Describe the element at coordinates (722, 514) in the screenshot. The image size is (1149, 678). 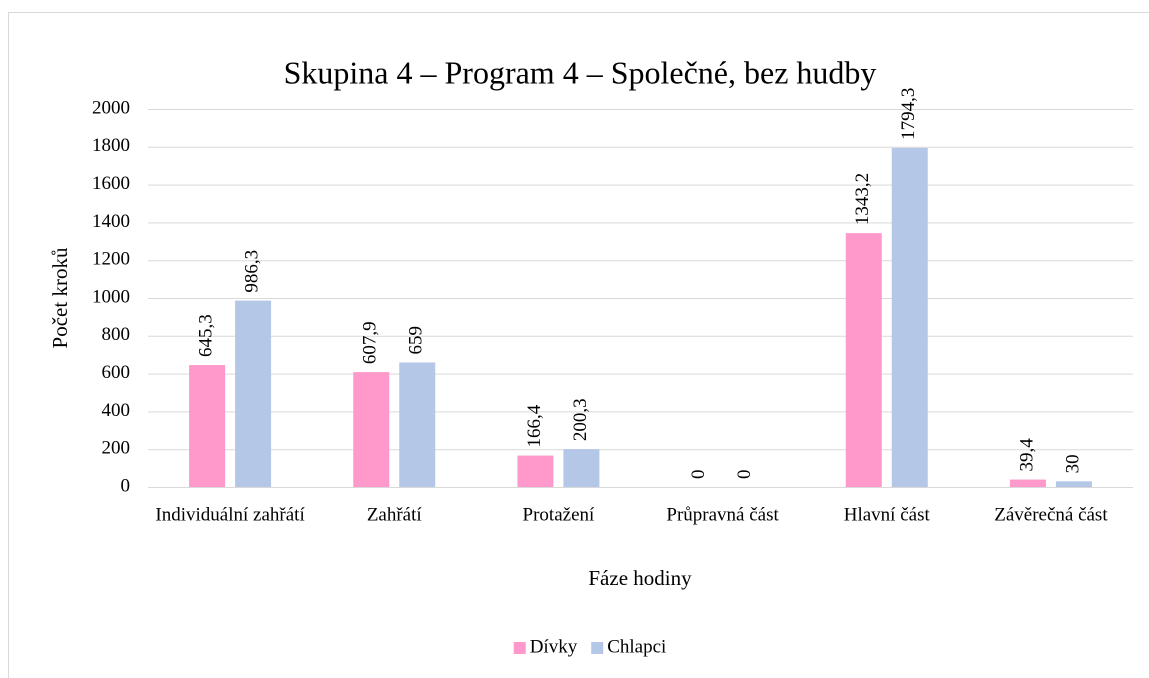
I see `x-tick-label: Průpravná část` at that location.